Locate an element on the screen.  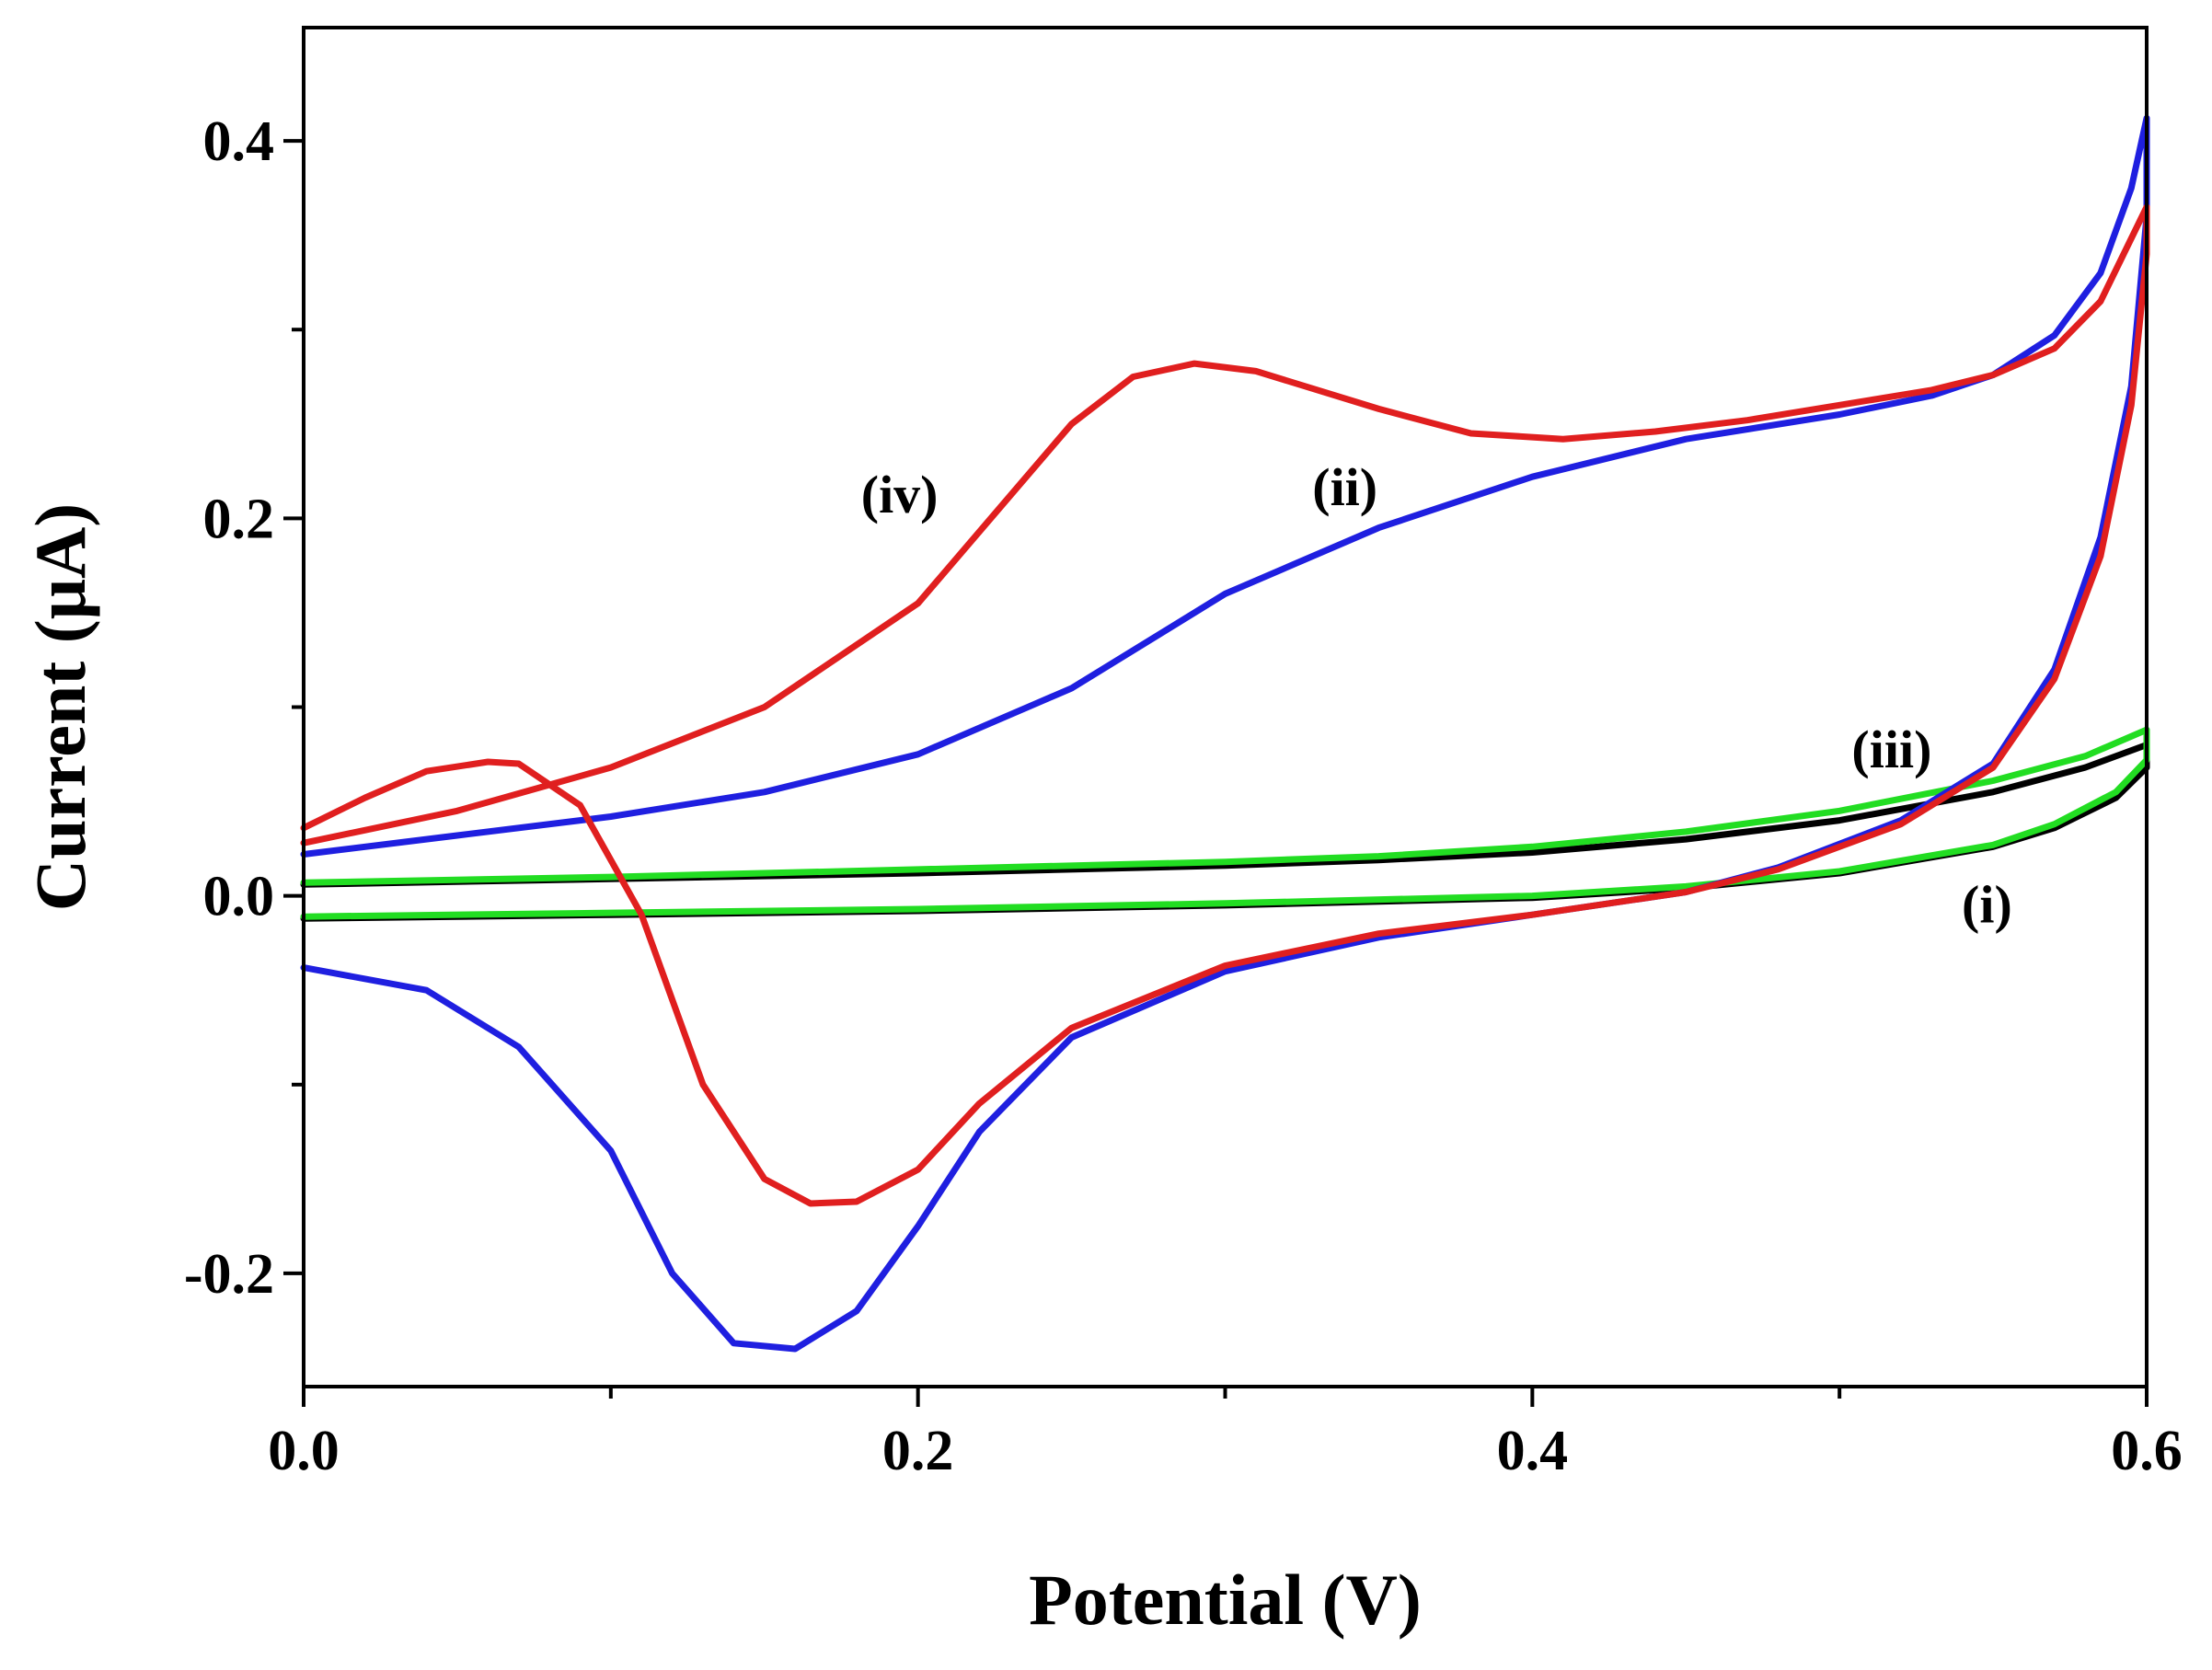
x-tick-label: 0.0 is located at coordinates (304, 1451).